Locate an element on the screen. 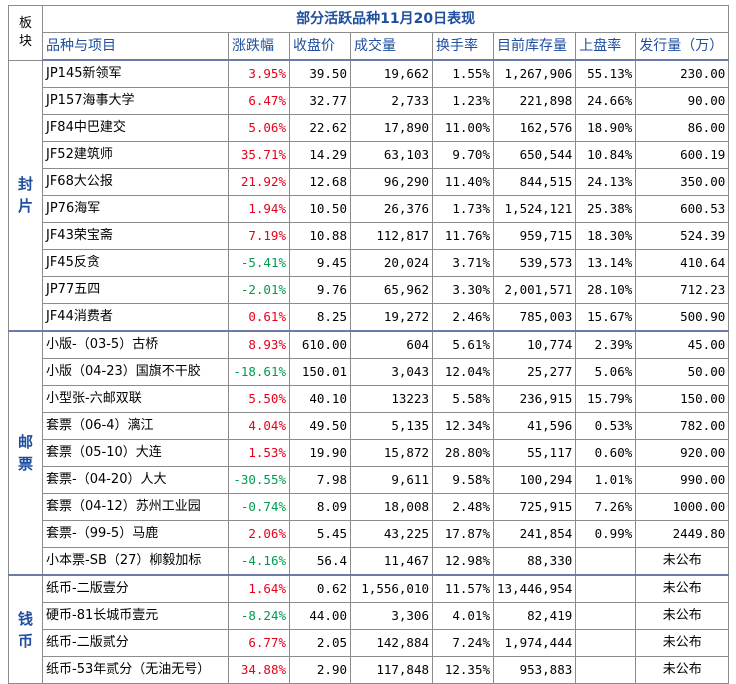 The width and height of the screenshot is (736, 684). cell-rate: 55.13% is located at coordinates (606, 73).